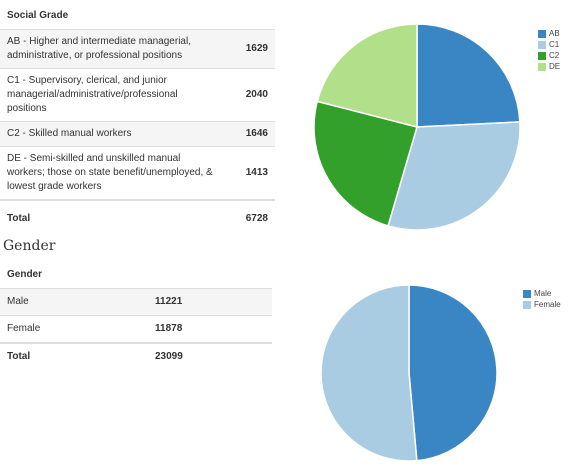 Image resolution: width=570 pixels, height=466 pixels. What do you see at coordinates (554, 33) in the screenshot?
I see `legend-label: AB` at bounding box center [554, 33].